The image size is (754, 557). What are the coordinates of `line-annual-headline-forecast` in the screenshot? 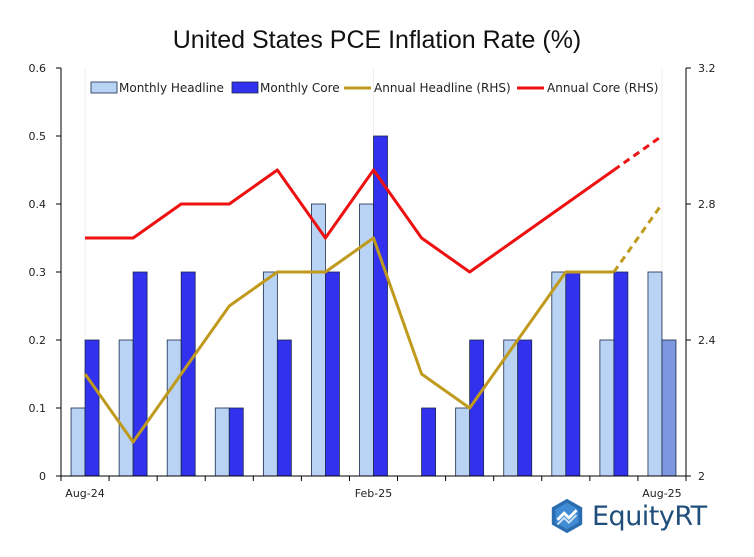 It's located at (638, 238).